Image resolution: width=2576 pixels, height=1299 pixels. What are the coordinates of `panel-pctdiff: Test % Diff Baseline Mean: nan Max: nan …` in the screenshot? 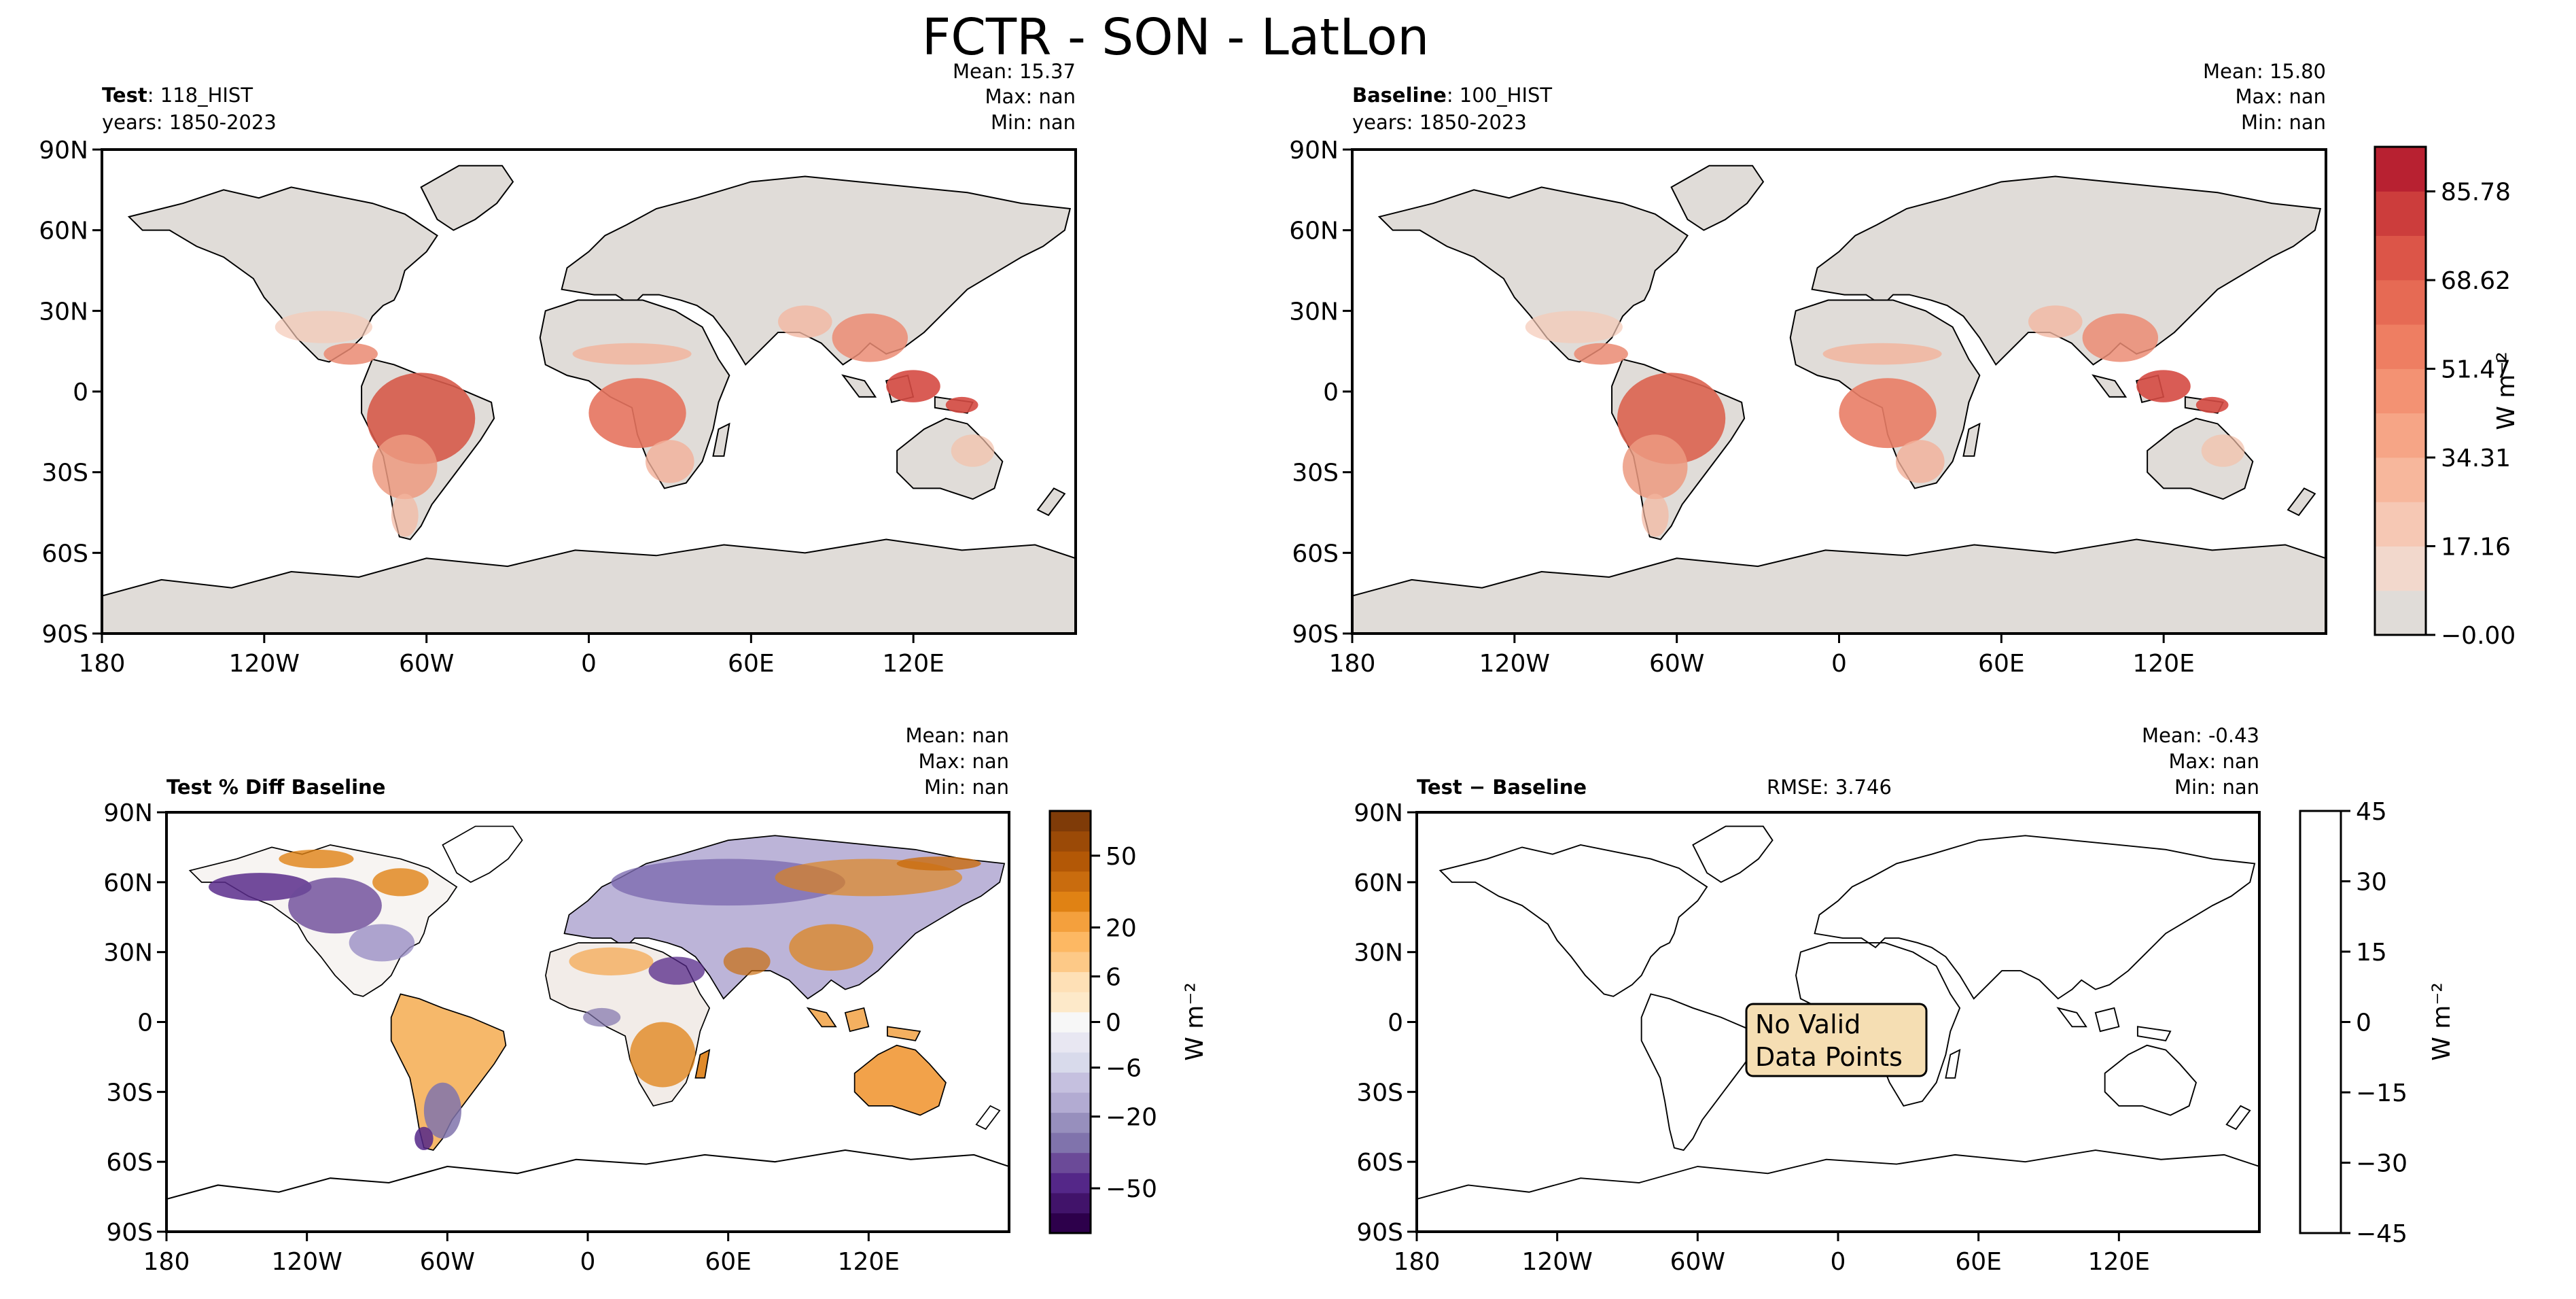 It's located at (587, 978).